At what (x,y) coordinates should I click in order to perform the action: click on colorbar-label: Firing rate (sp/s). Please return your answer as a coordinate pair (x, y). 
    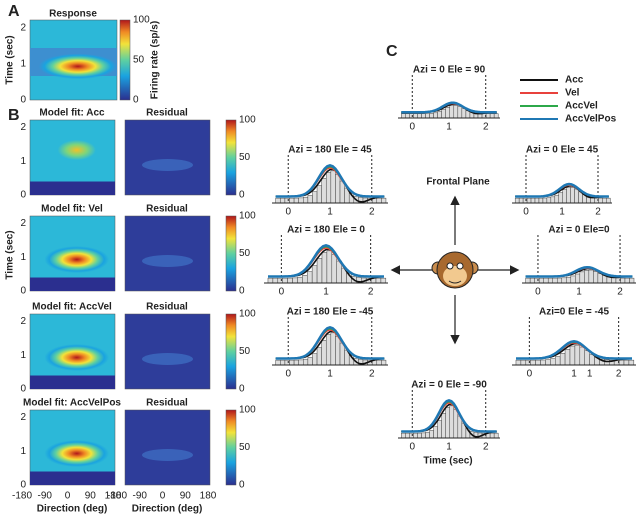
    Looking at the image, I should click on (155, 60).